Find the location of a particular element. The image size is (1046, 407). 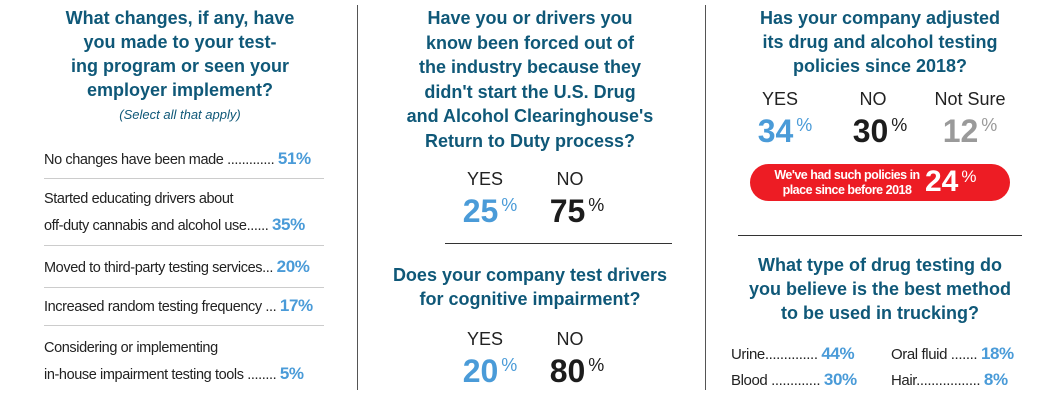

answer-value: 30% is located at coordinates (880, 131).